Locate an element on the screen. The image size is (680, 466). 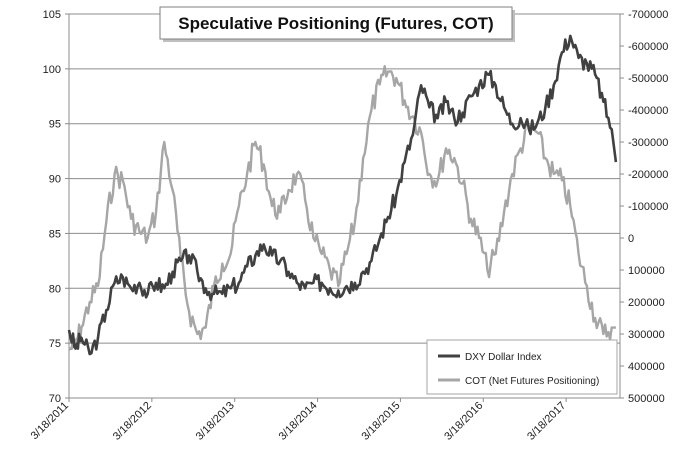
right-tick-label-500000: 500000 is located at coordinates (646, 399).